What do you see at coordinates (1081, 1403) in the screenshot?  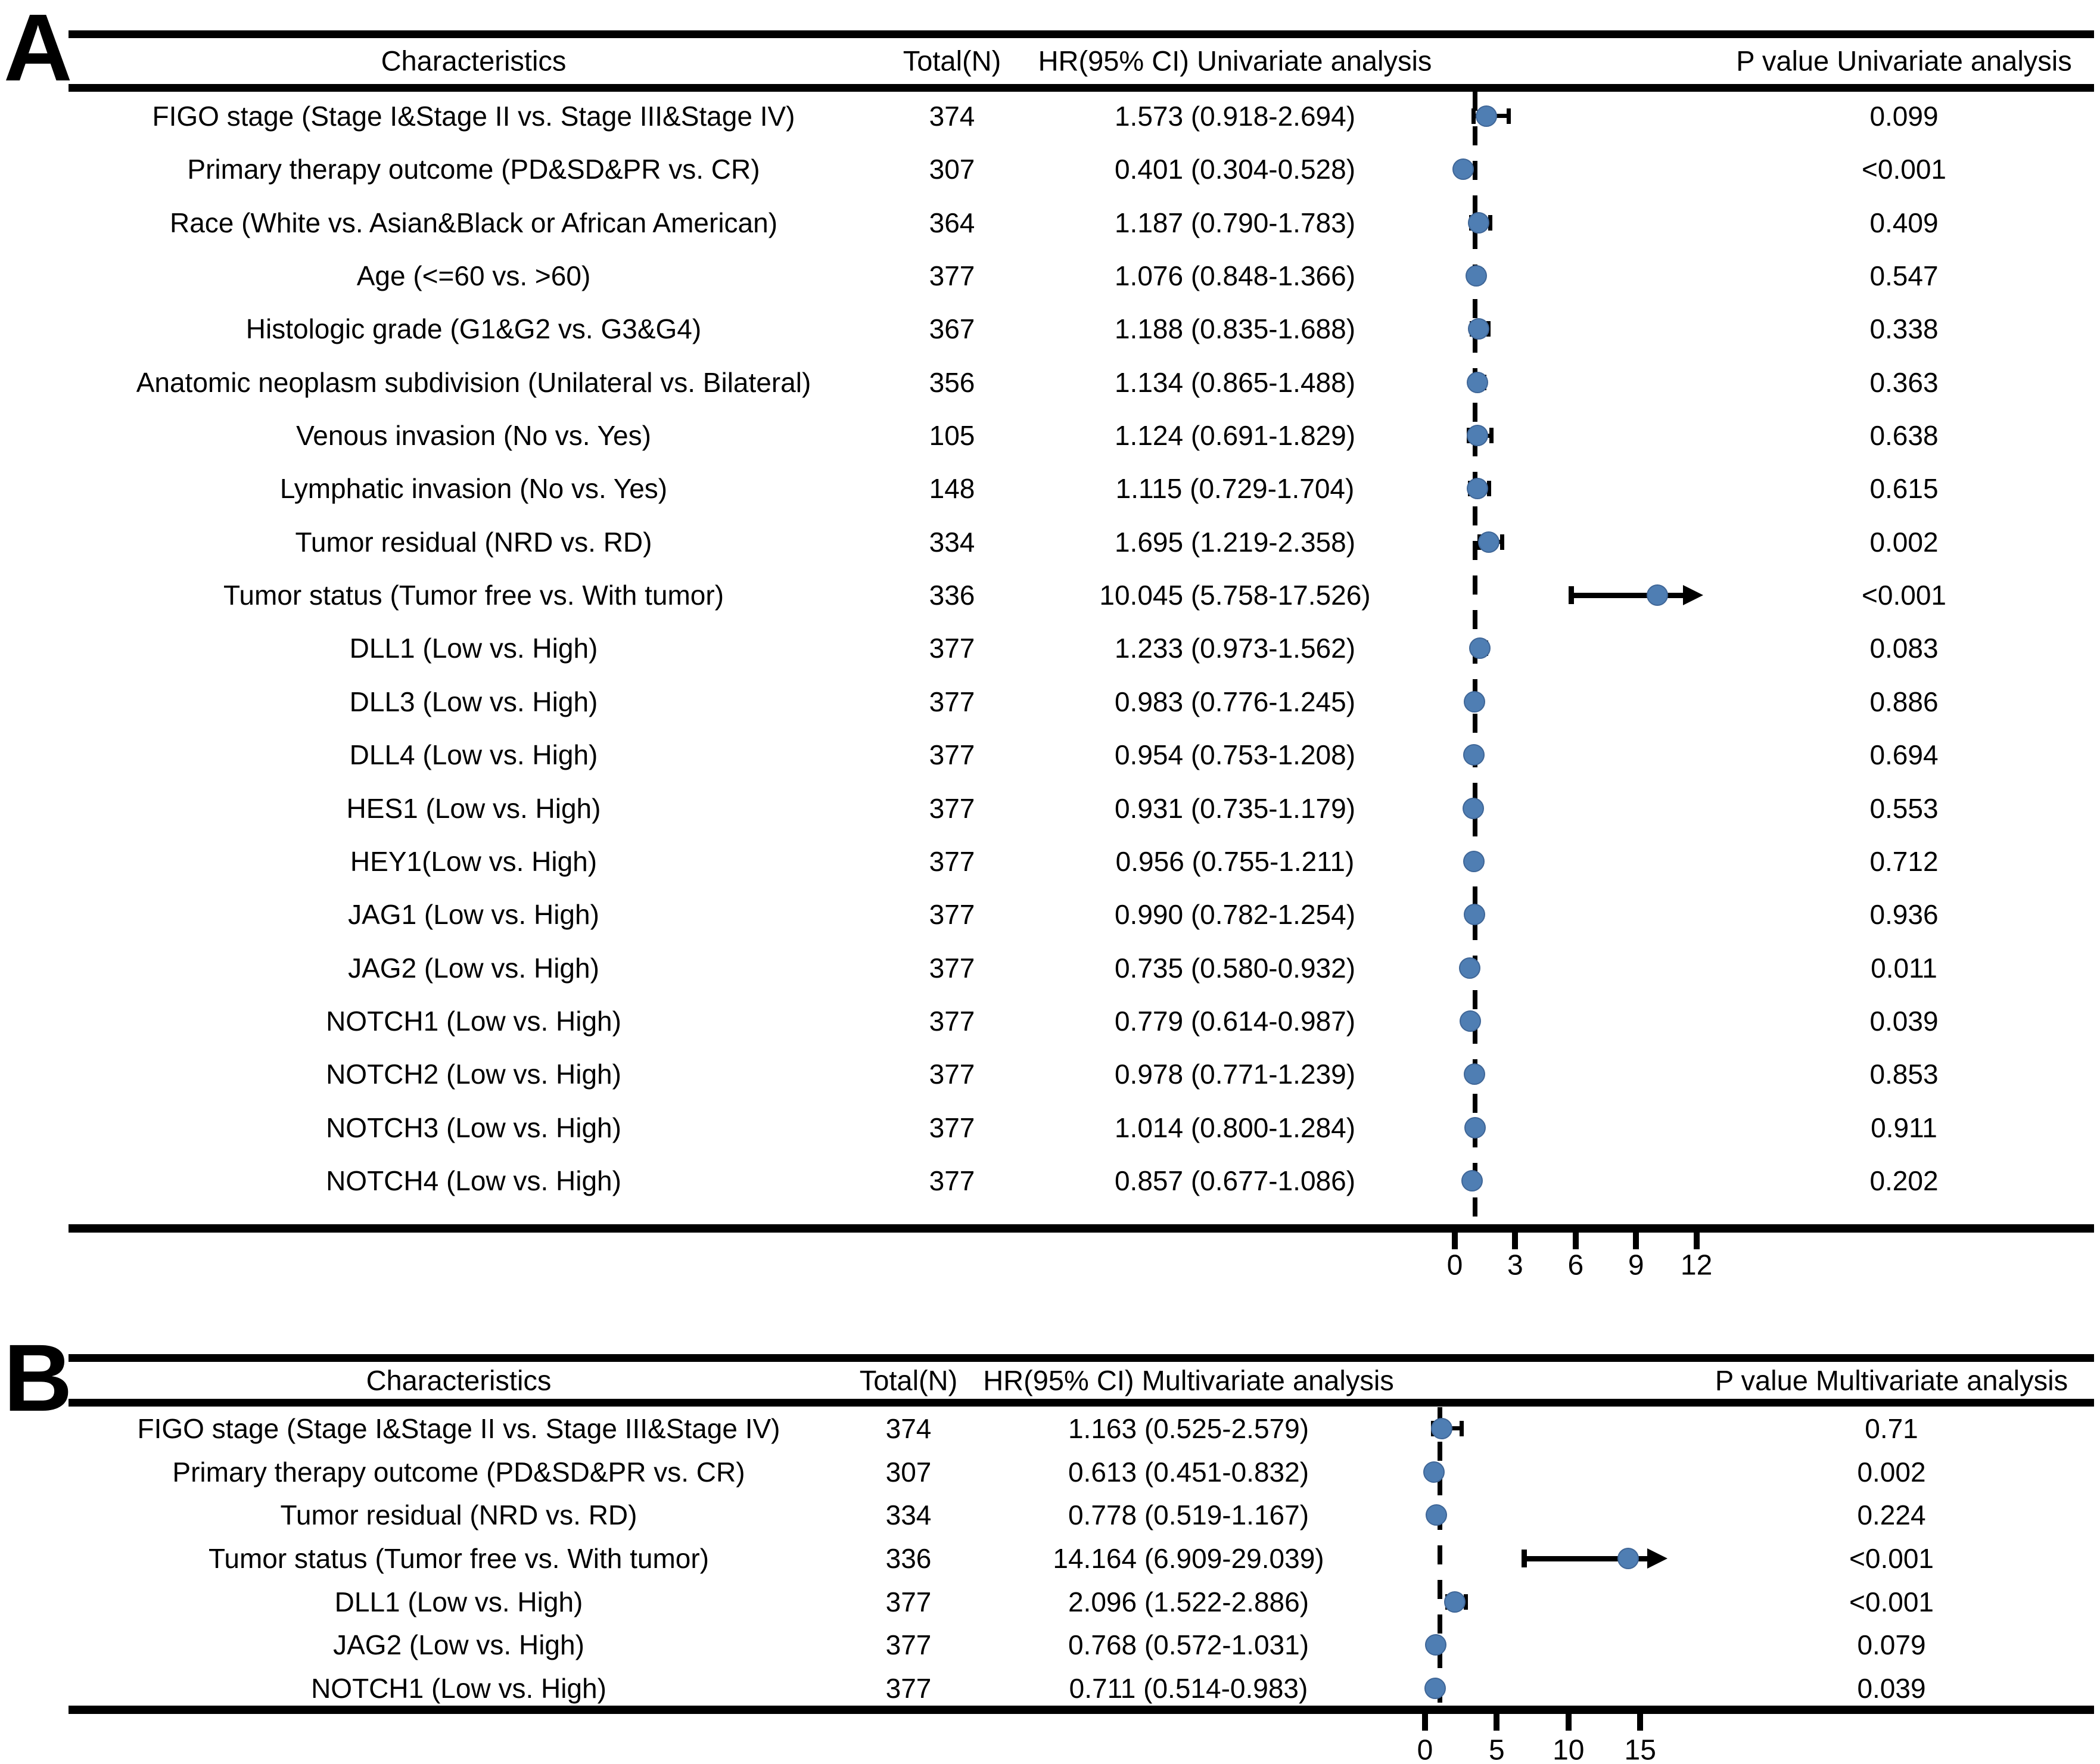 I see `panel-b-header-rule` at bounding box center [1081, 1403].